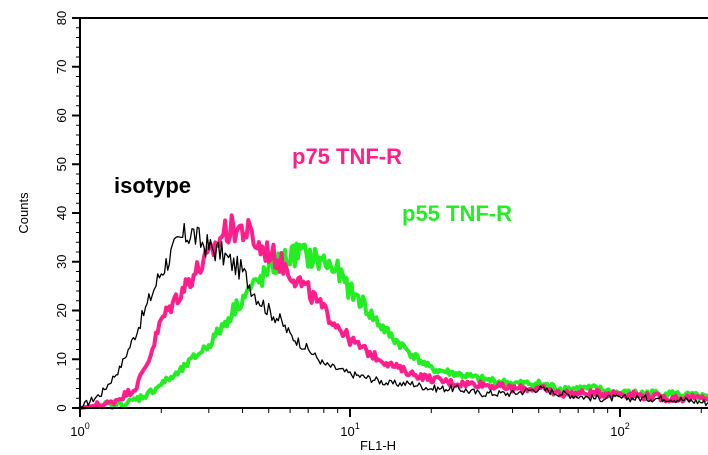 This screenshot has height=455, width=708. I want to click on isotype-label: isotype, so click(152, 185).